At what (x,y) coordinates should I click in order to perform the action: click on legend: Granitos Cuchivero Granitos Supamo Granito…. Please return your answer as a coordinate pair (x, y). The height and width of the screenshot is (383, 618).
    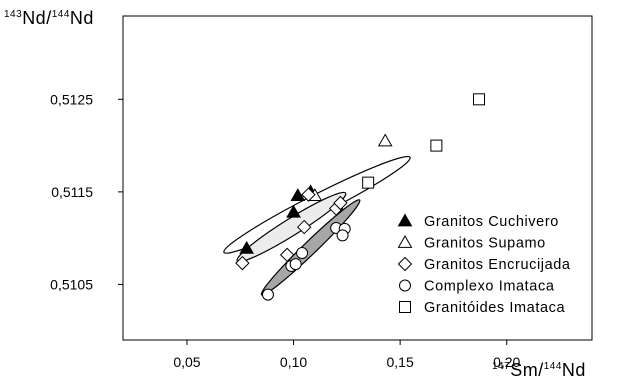
    Looking at the image, I should click on (485, 265).